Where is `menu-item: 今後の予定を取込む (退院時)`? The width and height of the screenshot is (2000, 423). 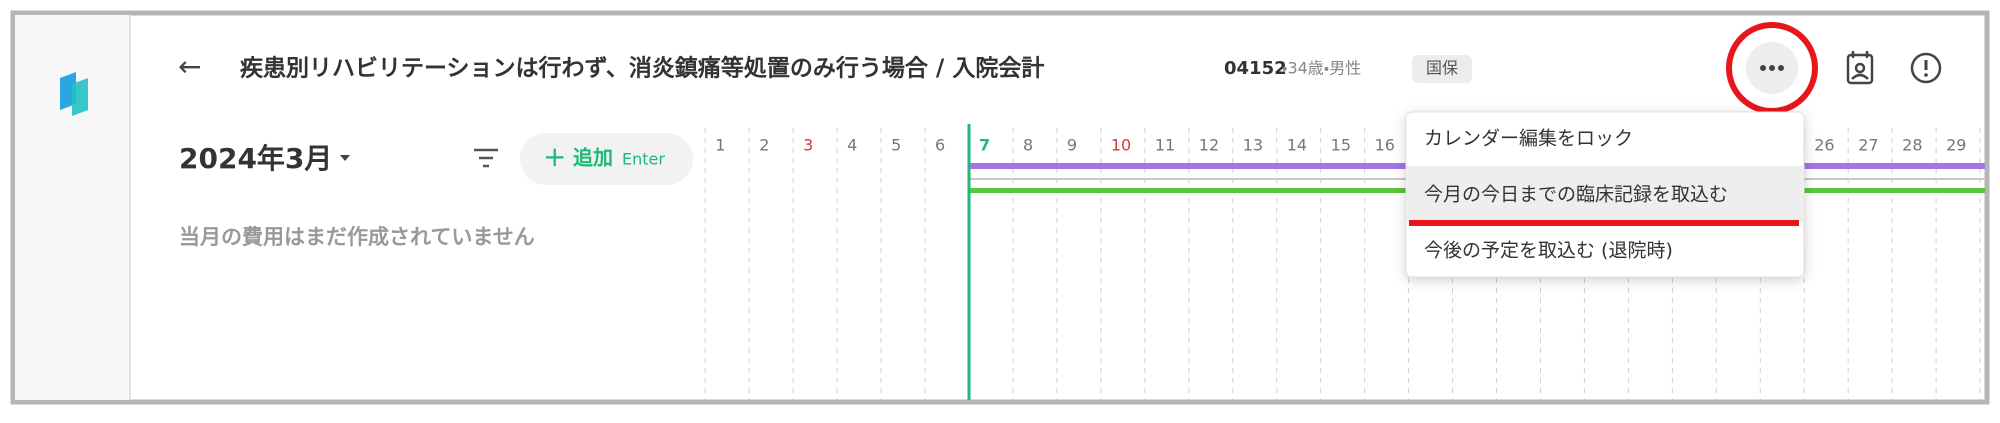 menu-item: 今後の予定を取込む (退院時) is located at coordinates (1548, 251).